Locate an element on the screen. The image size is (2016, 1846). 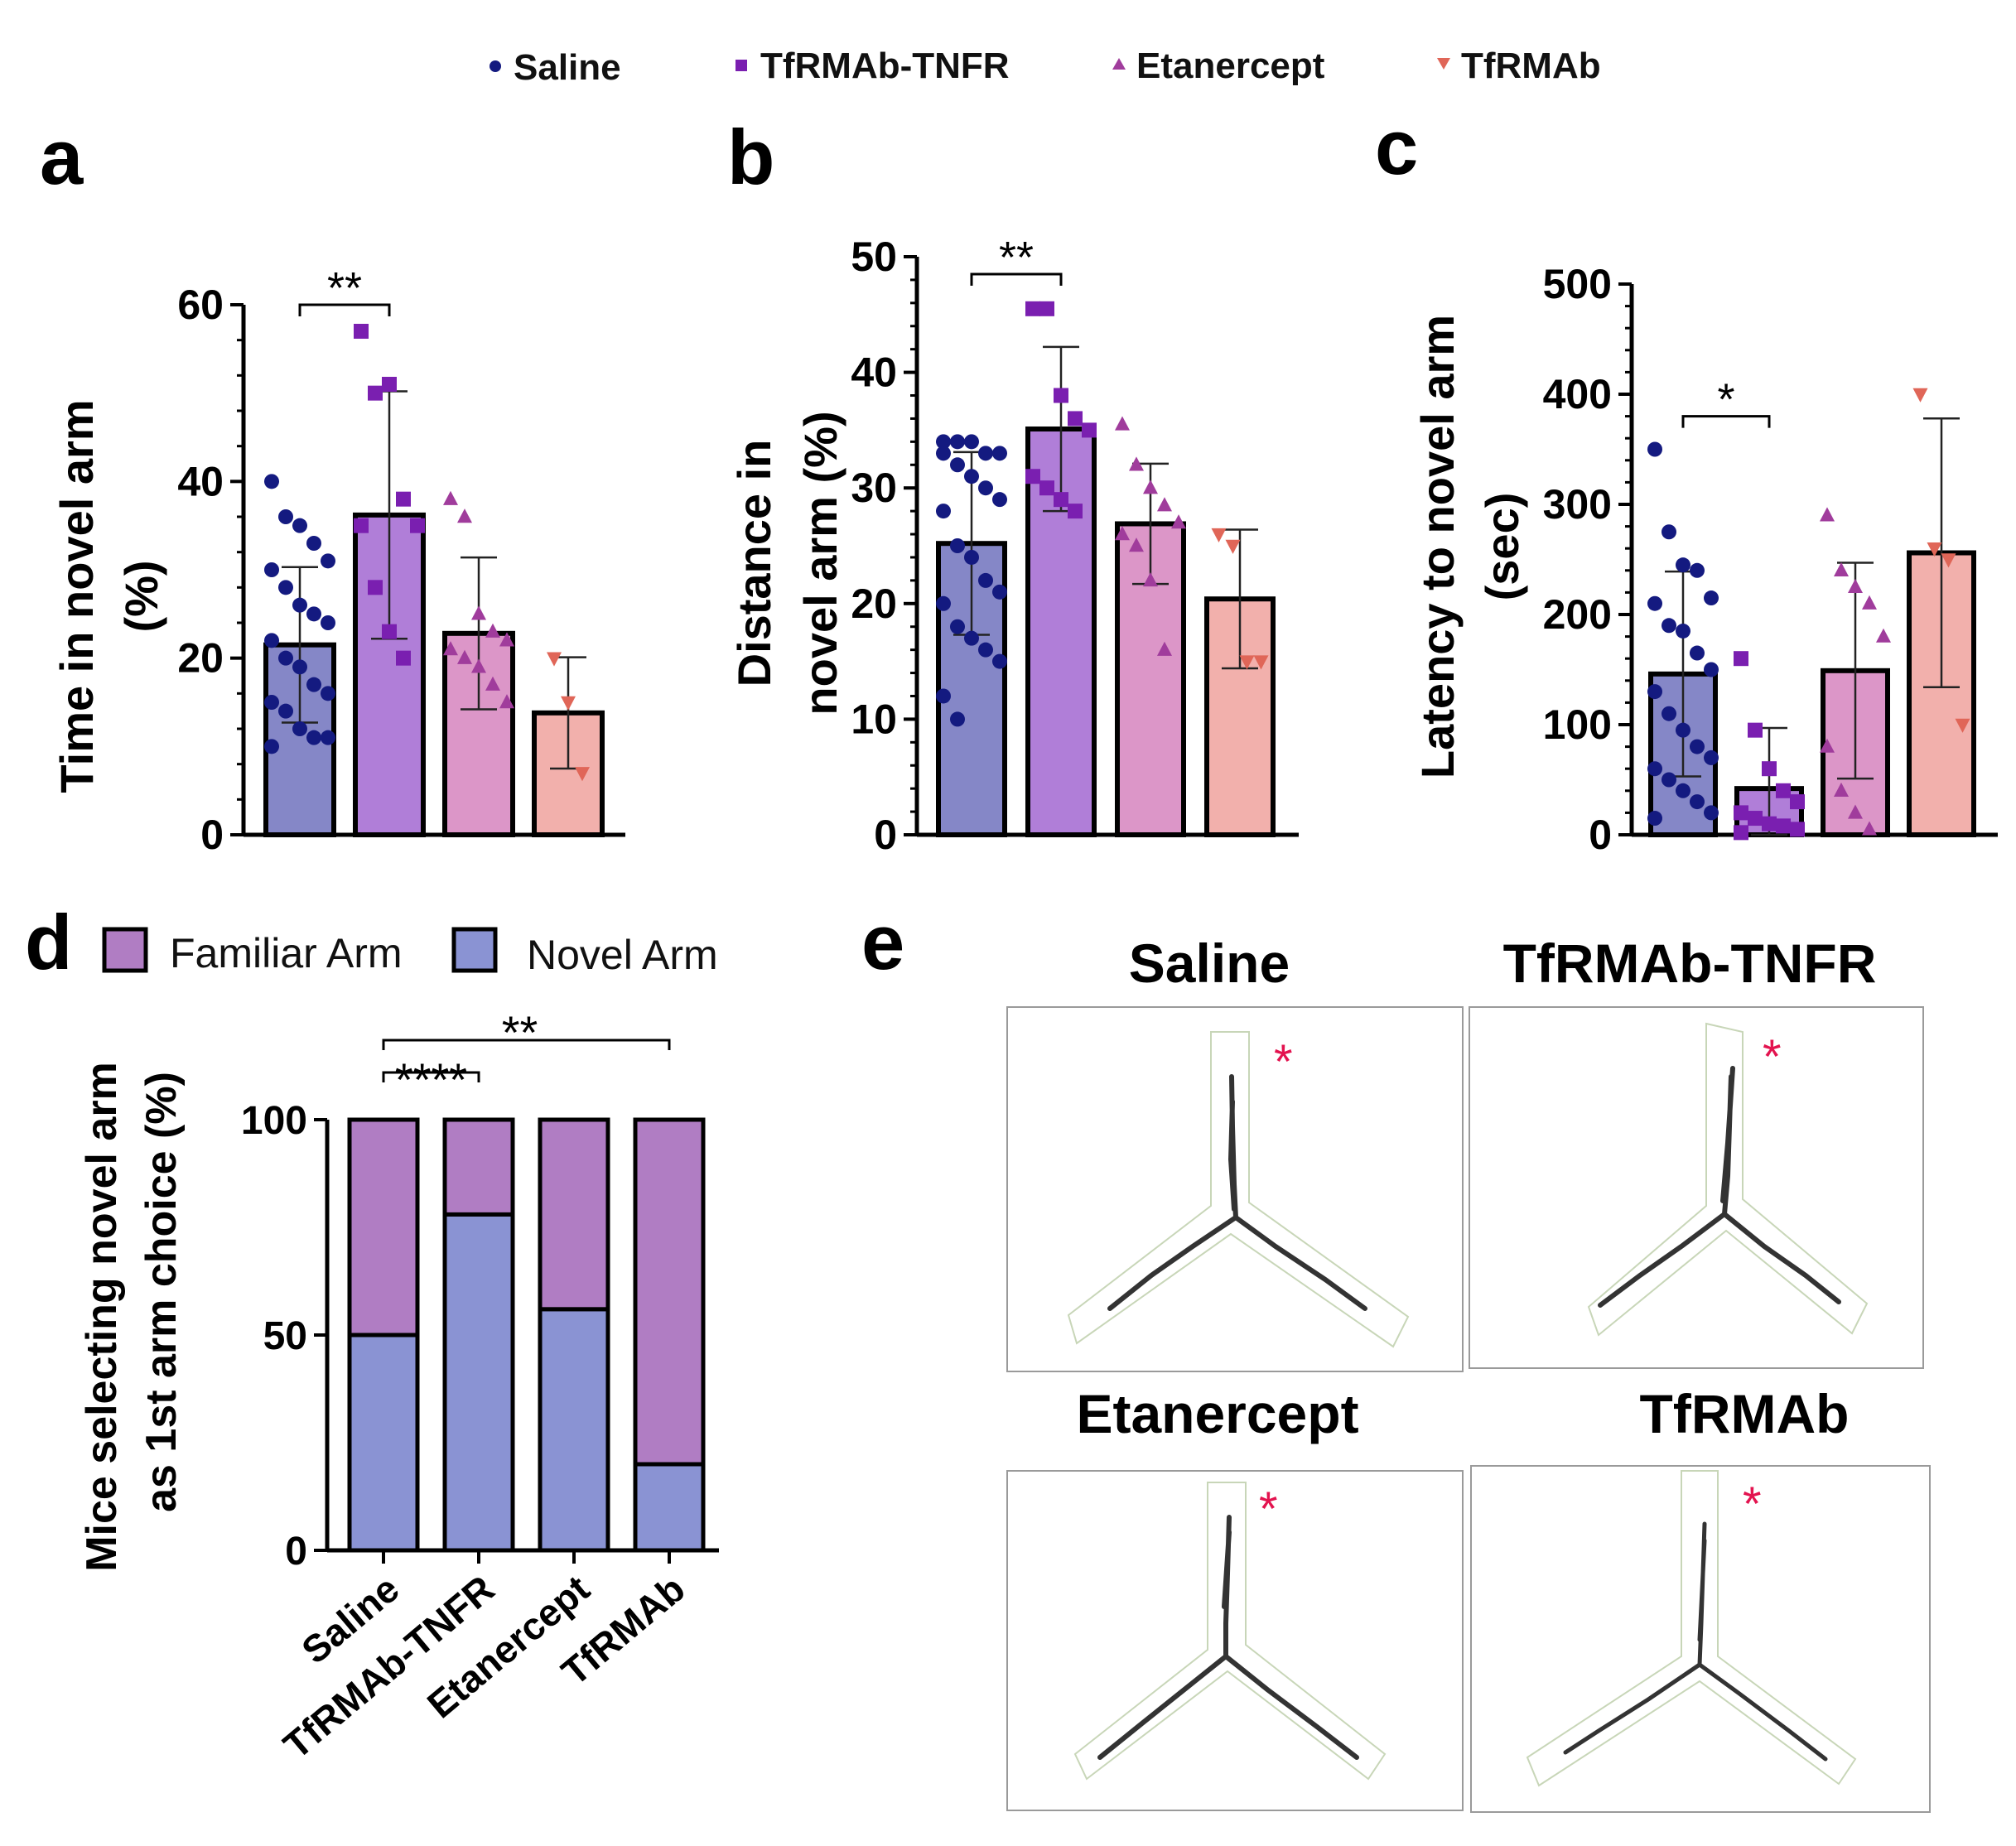
track-star-tfrmab-tnfr: * is located at coordinates (1772, 1057).